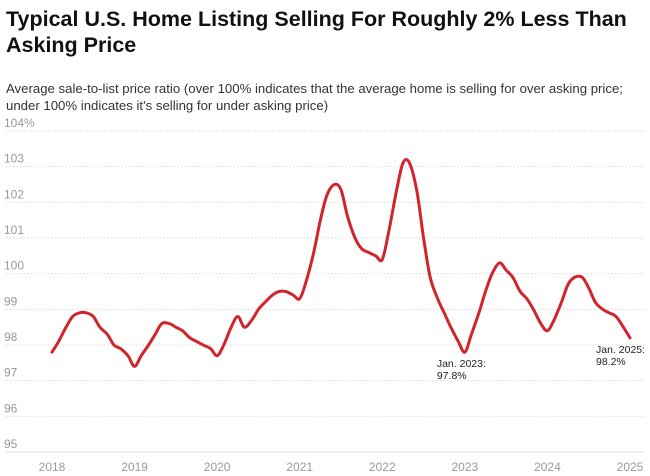 The height and width of the screenshot is (476, 650). What do you see at coordinates (382, 467) in the screenshot?
I see `x-tick-label: 2022` at bounding box center [382, 467].